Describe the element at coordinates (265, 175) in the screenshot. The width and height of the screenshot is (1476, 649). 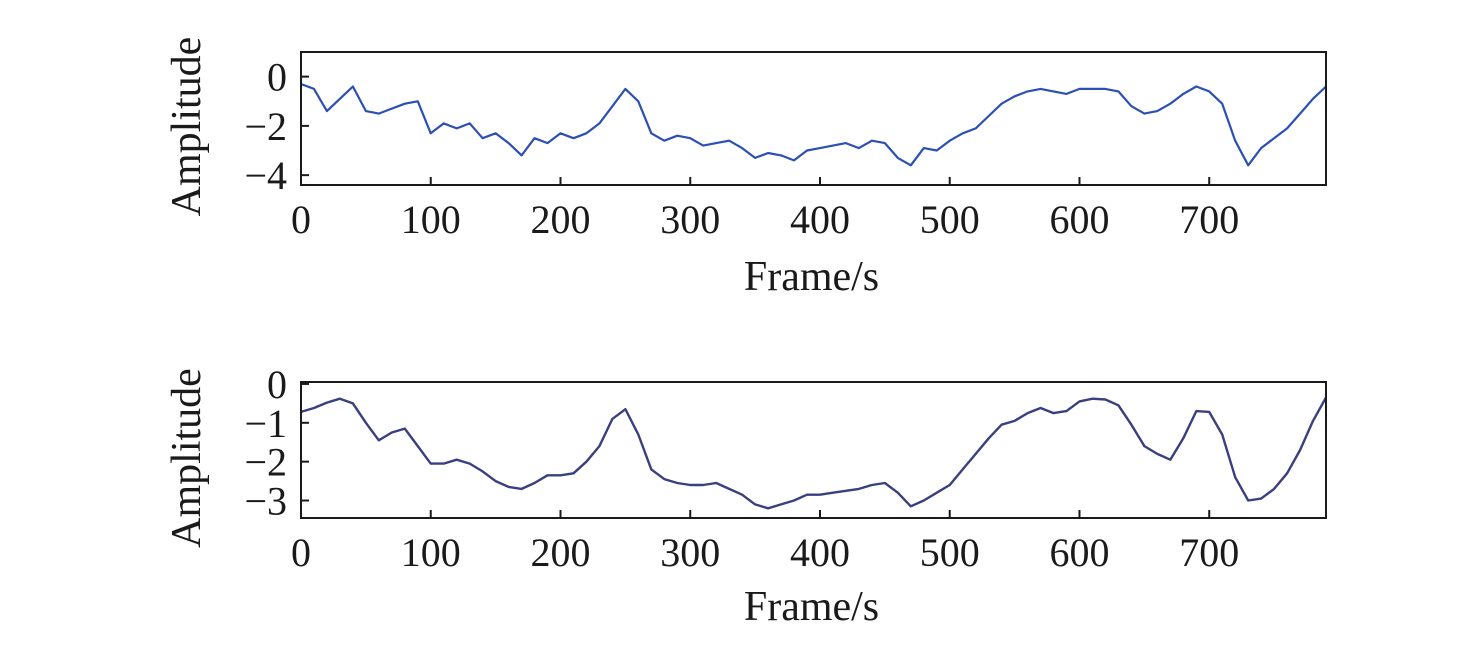
I see `y-tick-label: −4` at that location.